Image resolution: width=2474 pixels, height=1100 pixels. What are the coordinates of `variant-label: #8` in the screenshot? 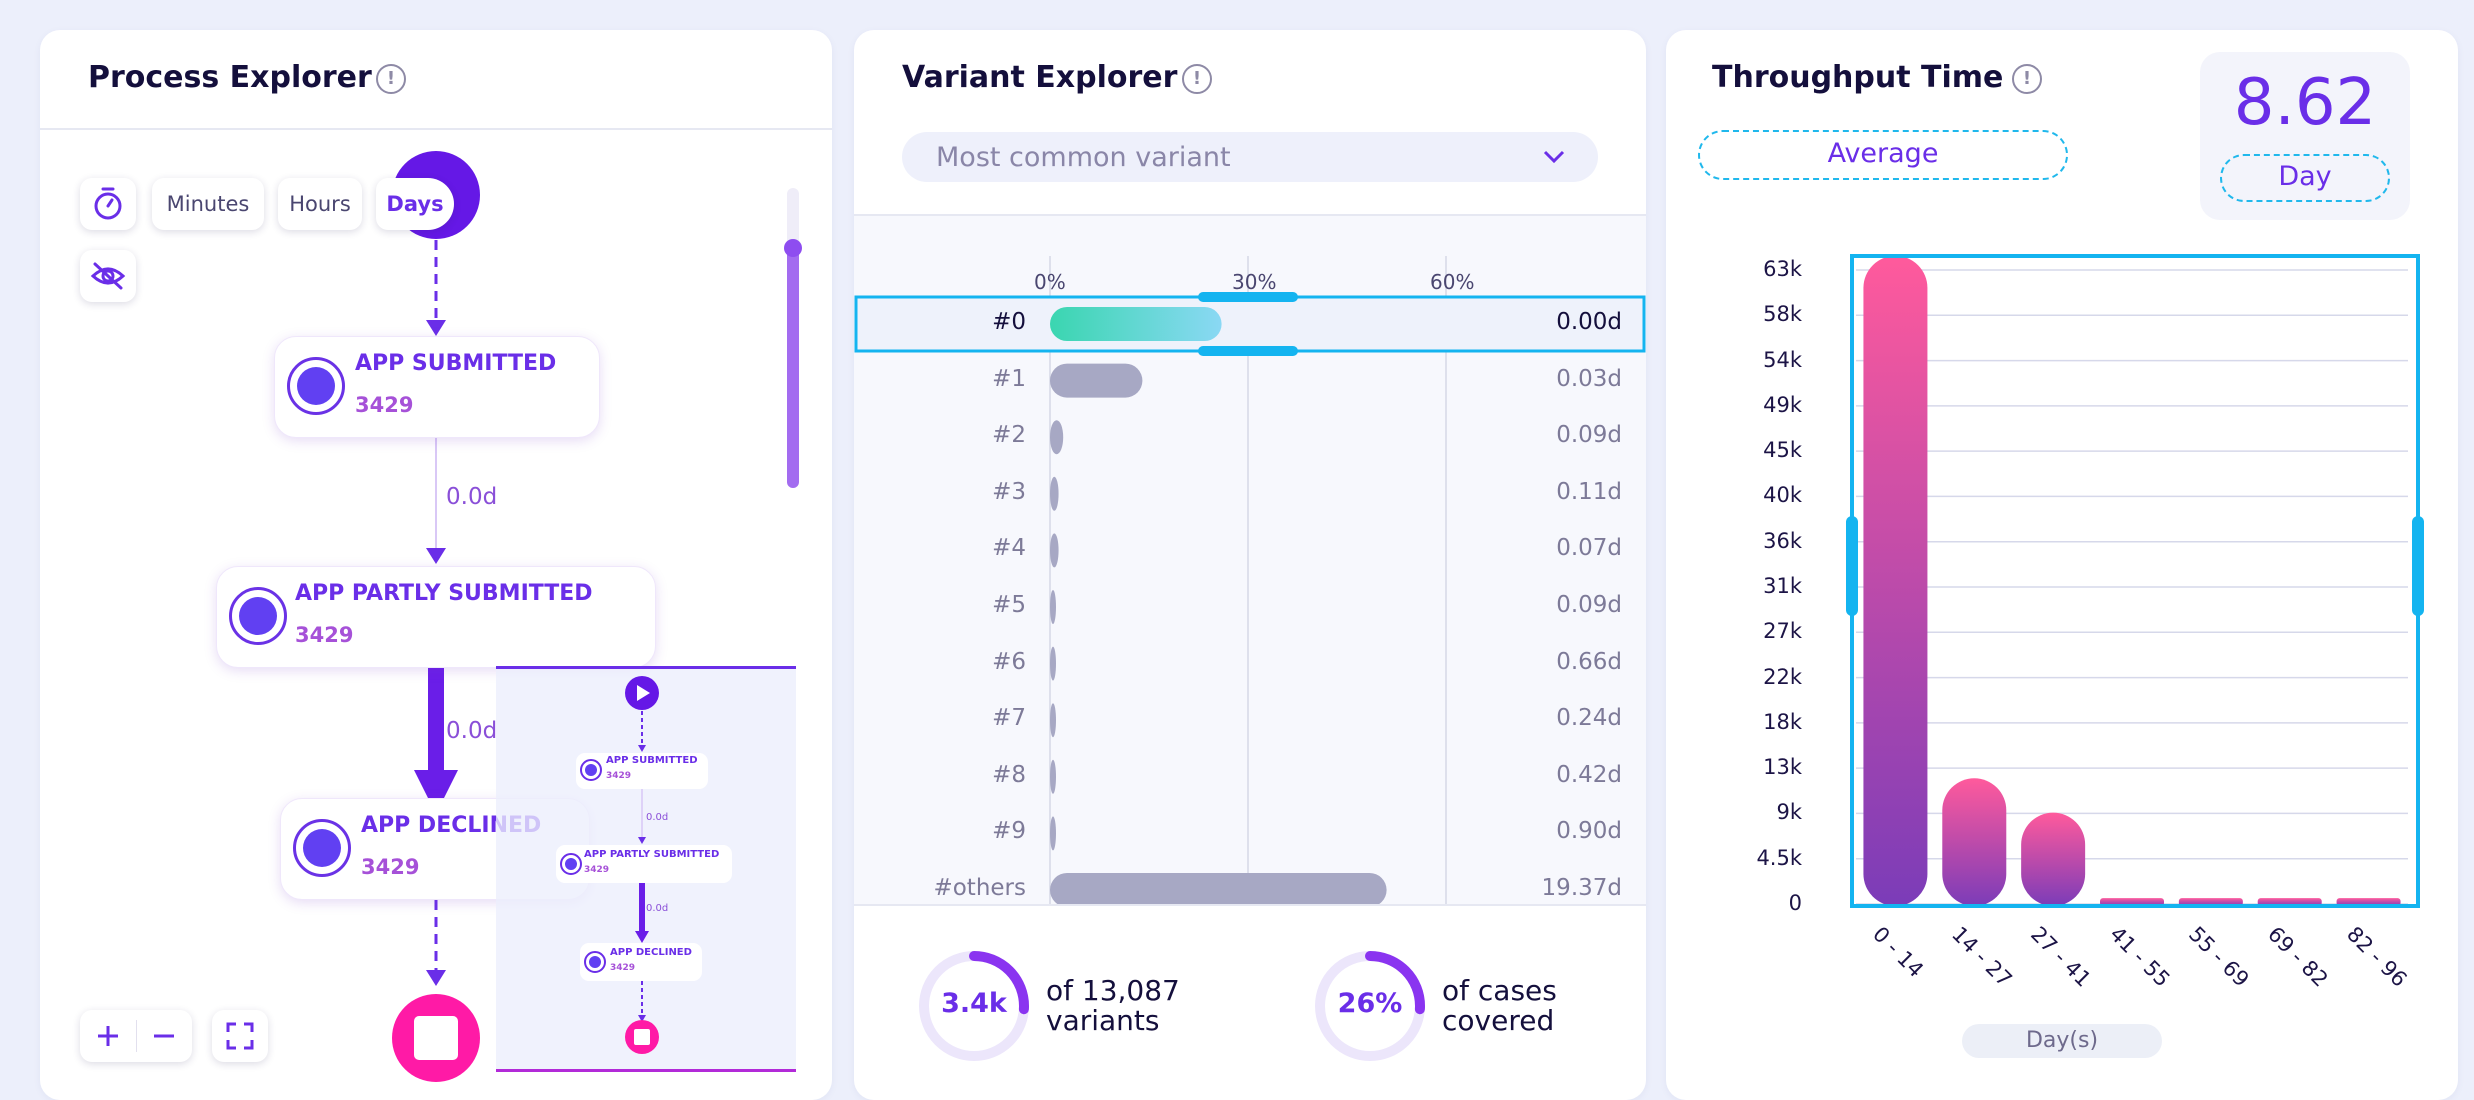 It's located at (1009, 774).